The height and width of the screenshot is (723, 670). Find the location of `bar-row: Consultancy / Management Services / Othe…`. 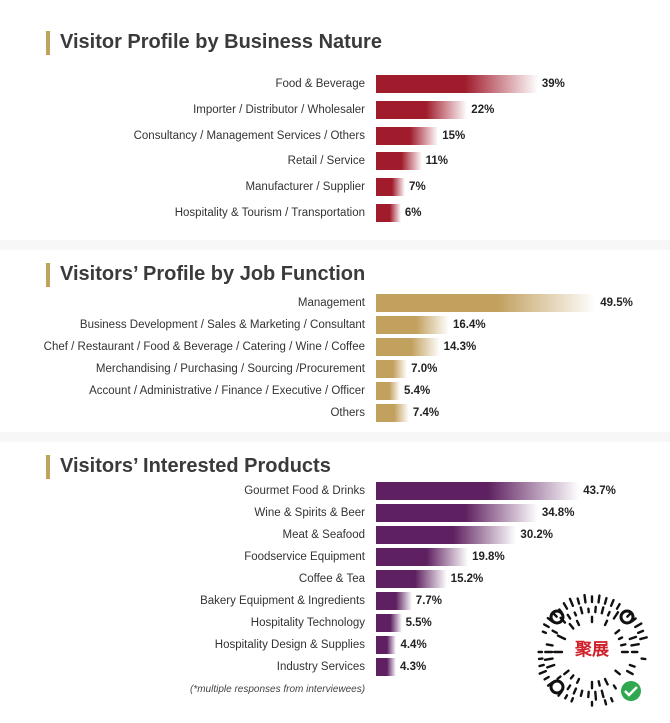

bar-row: Consultancy / Management Services / Othe… is located at coordinates (335, 136).